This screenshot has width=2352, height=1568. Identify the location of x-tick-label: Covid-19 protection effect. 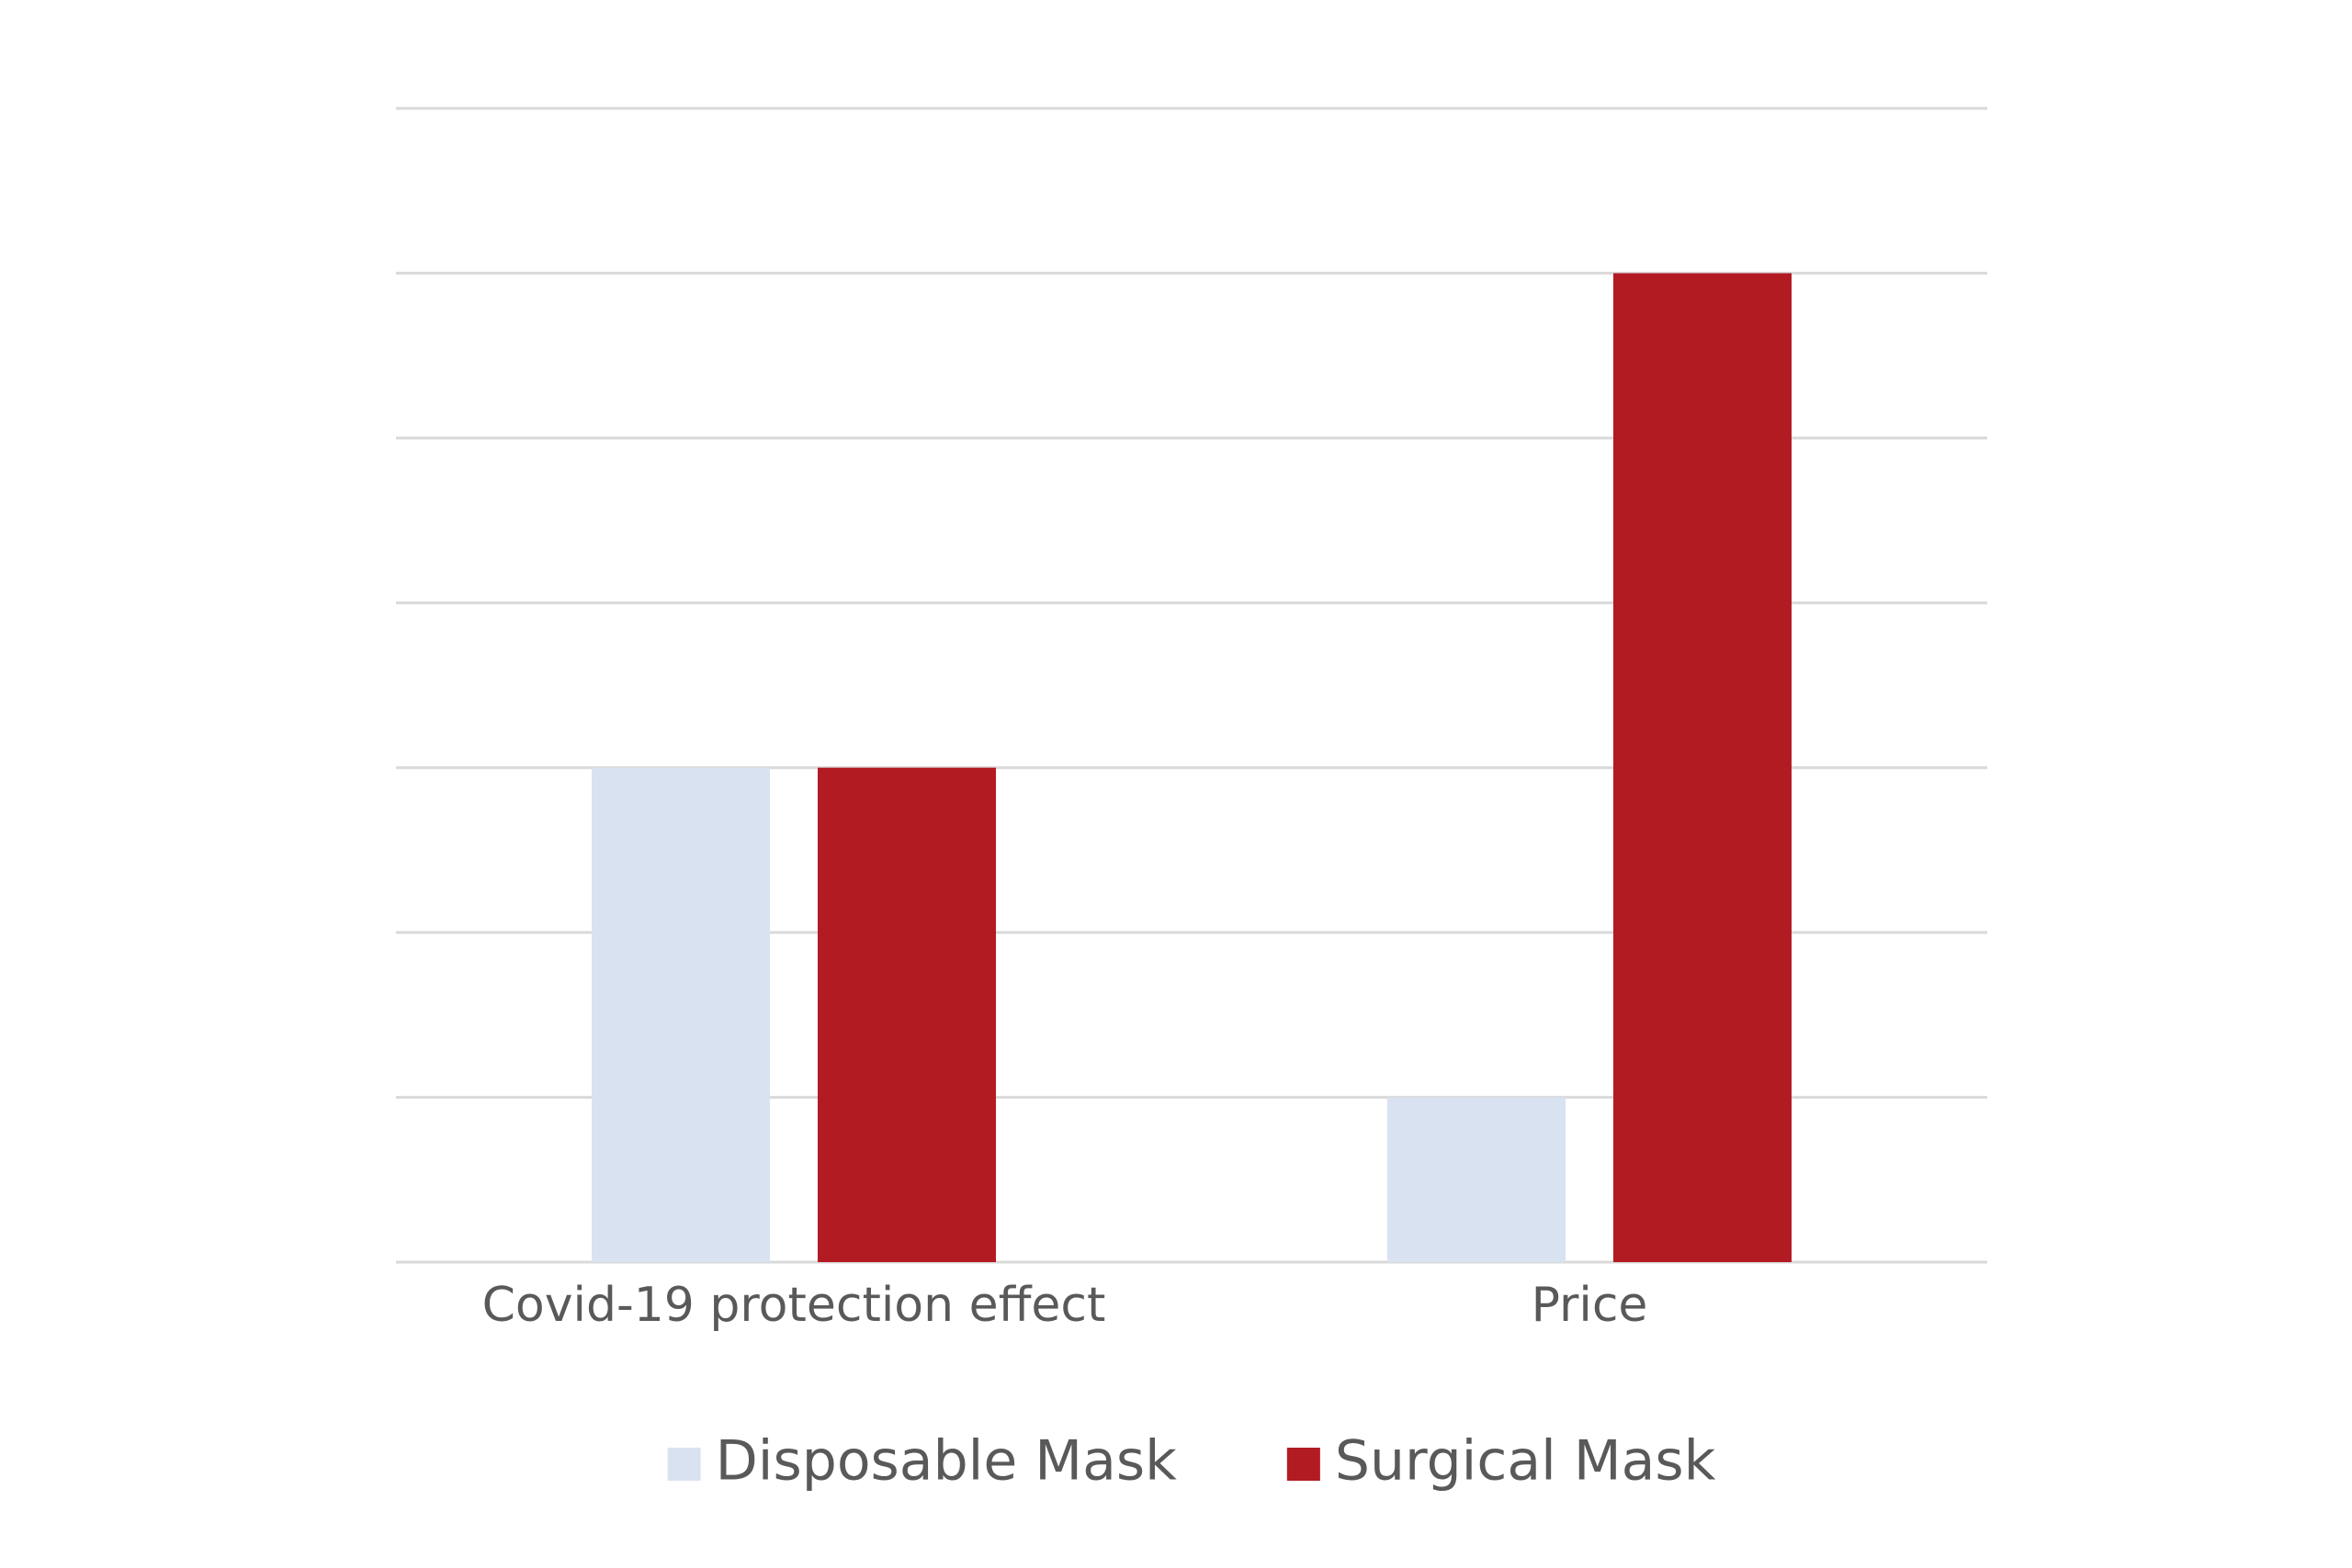
(794, 1305).